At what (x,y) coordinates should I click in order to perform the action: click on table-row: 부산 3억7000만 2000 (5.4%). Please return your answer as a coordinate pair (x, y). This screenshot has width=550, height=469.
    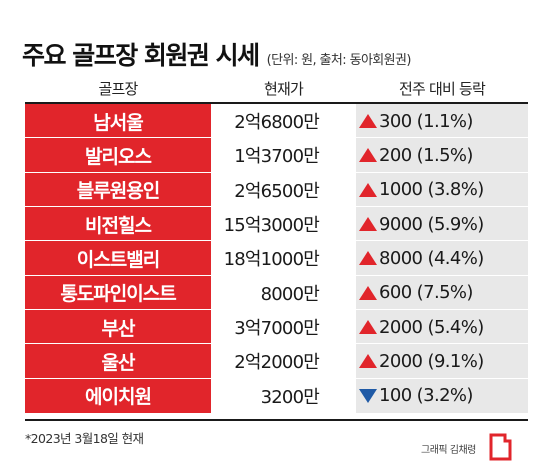
    Looking at the image, I should click on (276, 327).